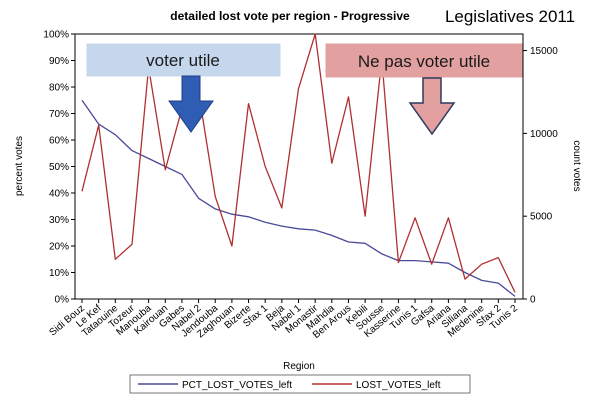  What do you see at coordinates (533, 300) in the screenshot?
I see `y-right-tick-label: 0` at bounding box center [533, 300].